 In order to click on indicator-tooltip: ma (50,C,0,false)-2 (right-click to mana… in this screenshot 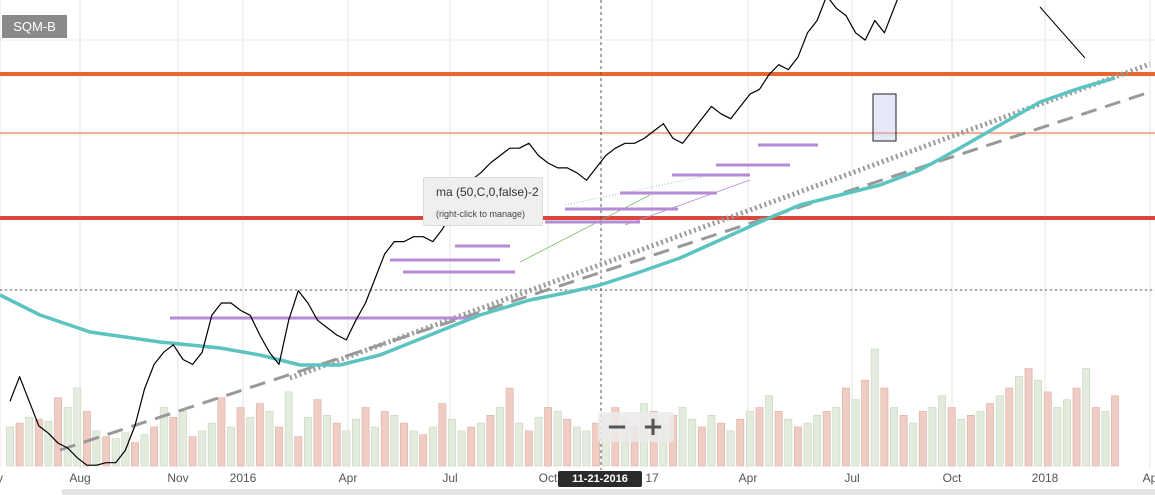, I will do `click(483, 201)`.